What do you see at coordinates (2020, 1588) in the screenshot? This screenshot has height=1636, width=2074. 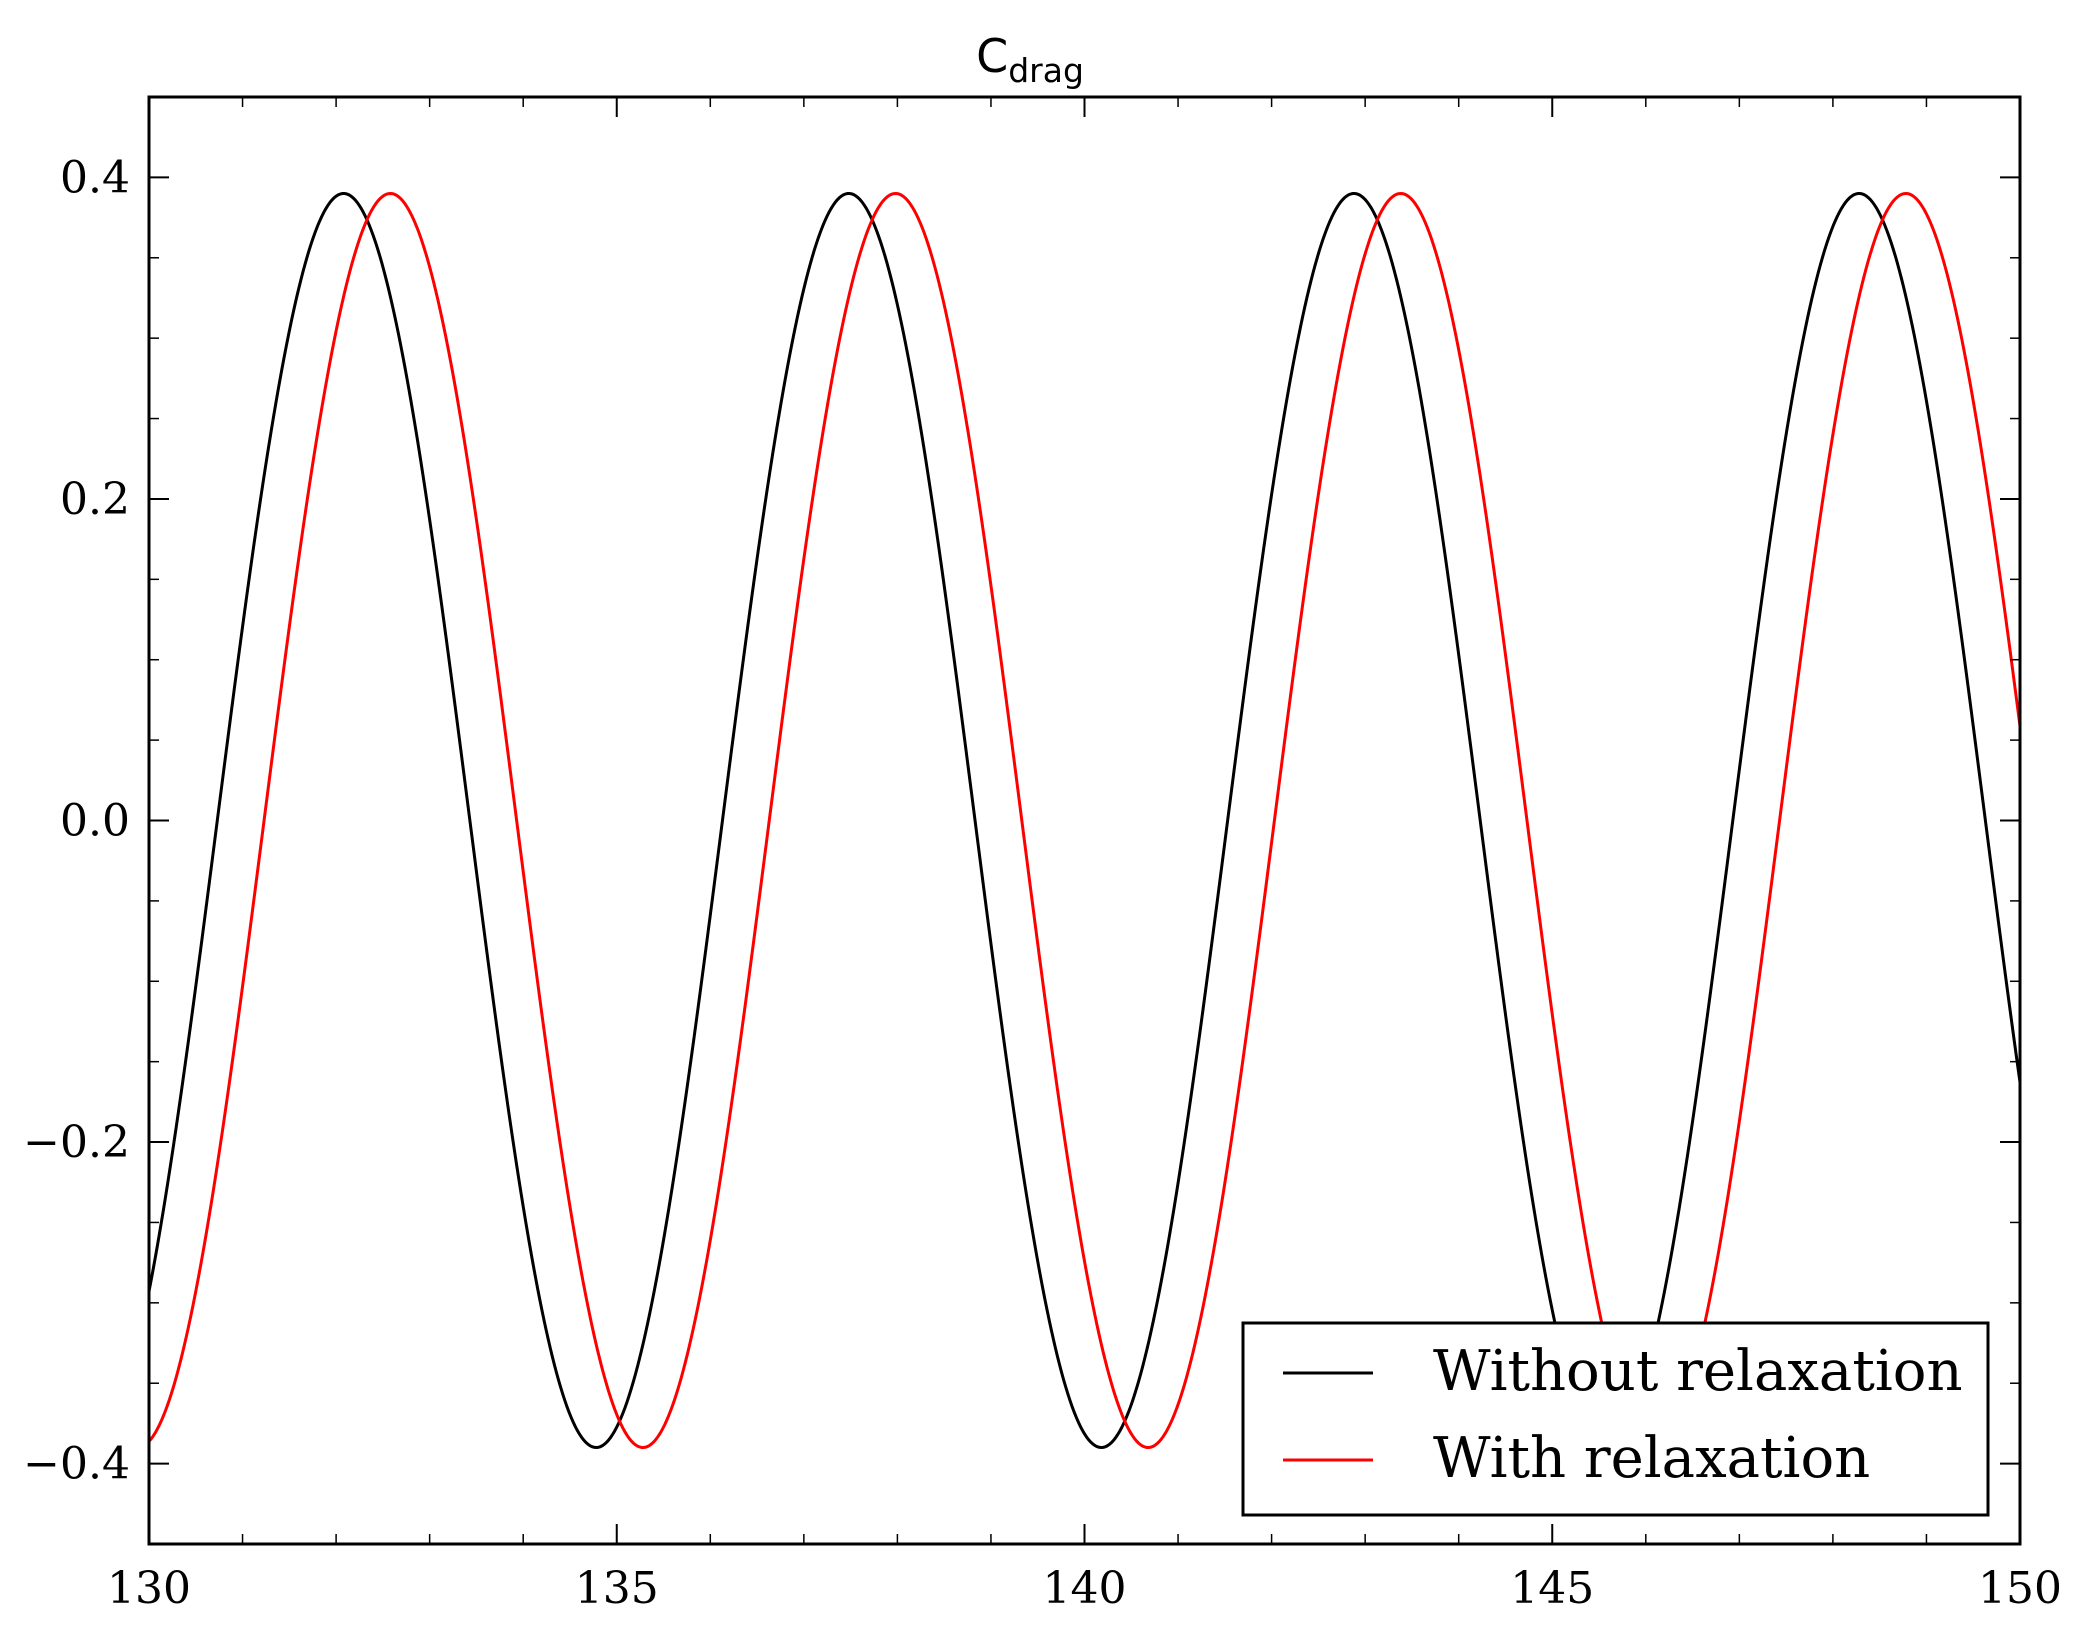 I see `x-tick-label: 150` at bounding box center [2020, 1588].